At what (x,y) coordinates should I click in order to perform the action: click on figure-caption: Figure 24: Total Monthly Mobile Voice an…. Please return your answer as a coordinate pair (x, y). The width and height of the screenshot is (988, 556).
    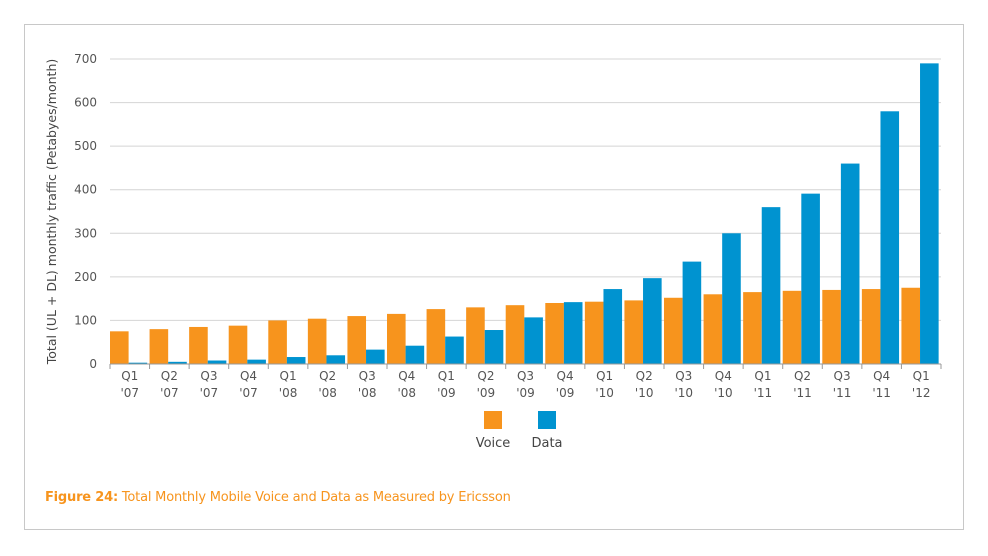
    Looking at the image, I should click on (278, 497).